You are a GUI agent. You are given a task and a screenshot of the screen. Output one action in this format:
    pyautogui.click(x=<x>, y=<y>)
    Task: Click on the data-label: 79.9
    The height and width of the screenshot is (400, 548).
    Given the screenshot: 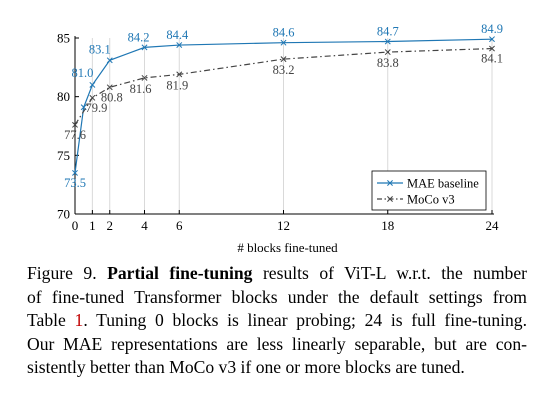 What is the action you would take?
    pyautogui.click(x=96, y=108)
    